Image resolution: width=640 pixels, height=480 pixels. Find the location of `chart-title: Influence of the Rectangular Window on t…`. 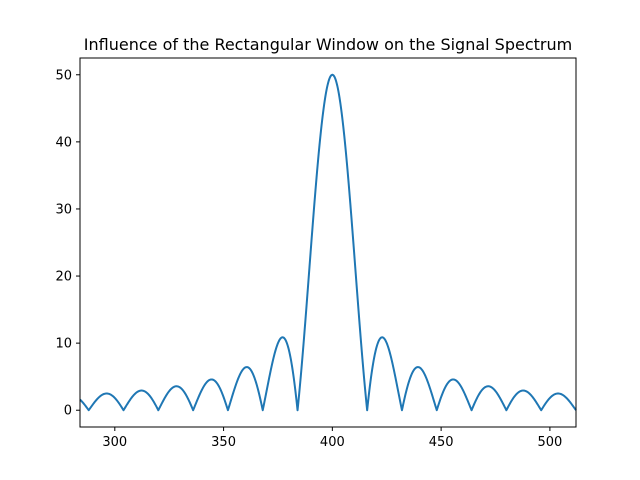

chart-title: Influence of the Rectangular Window on t… is located at coordinates (328, 44).